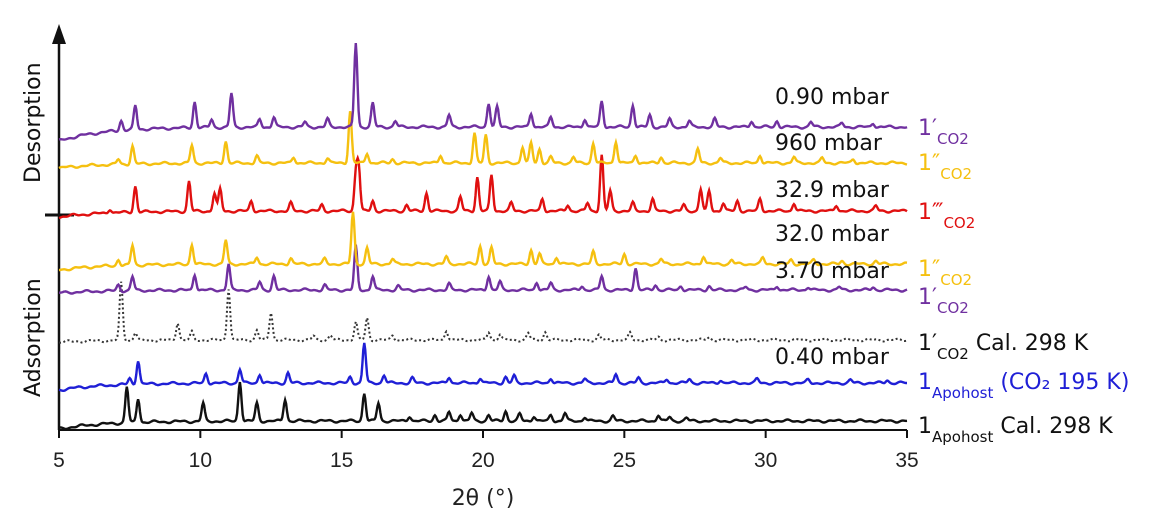 This screenshot has height=526, width=1165. I want to click on arrow-head-icon, so click(59, 34).